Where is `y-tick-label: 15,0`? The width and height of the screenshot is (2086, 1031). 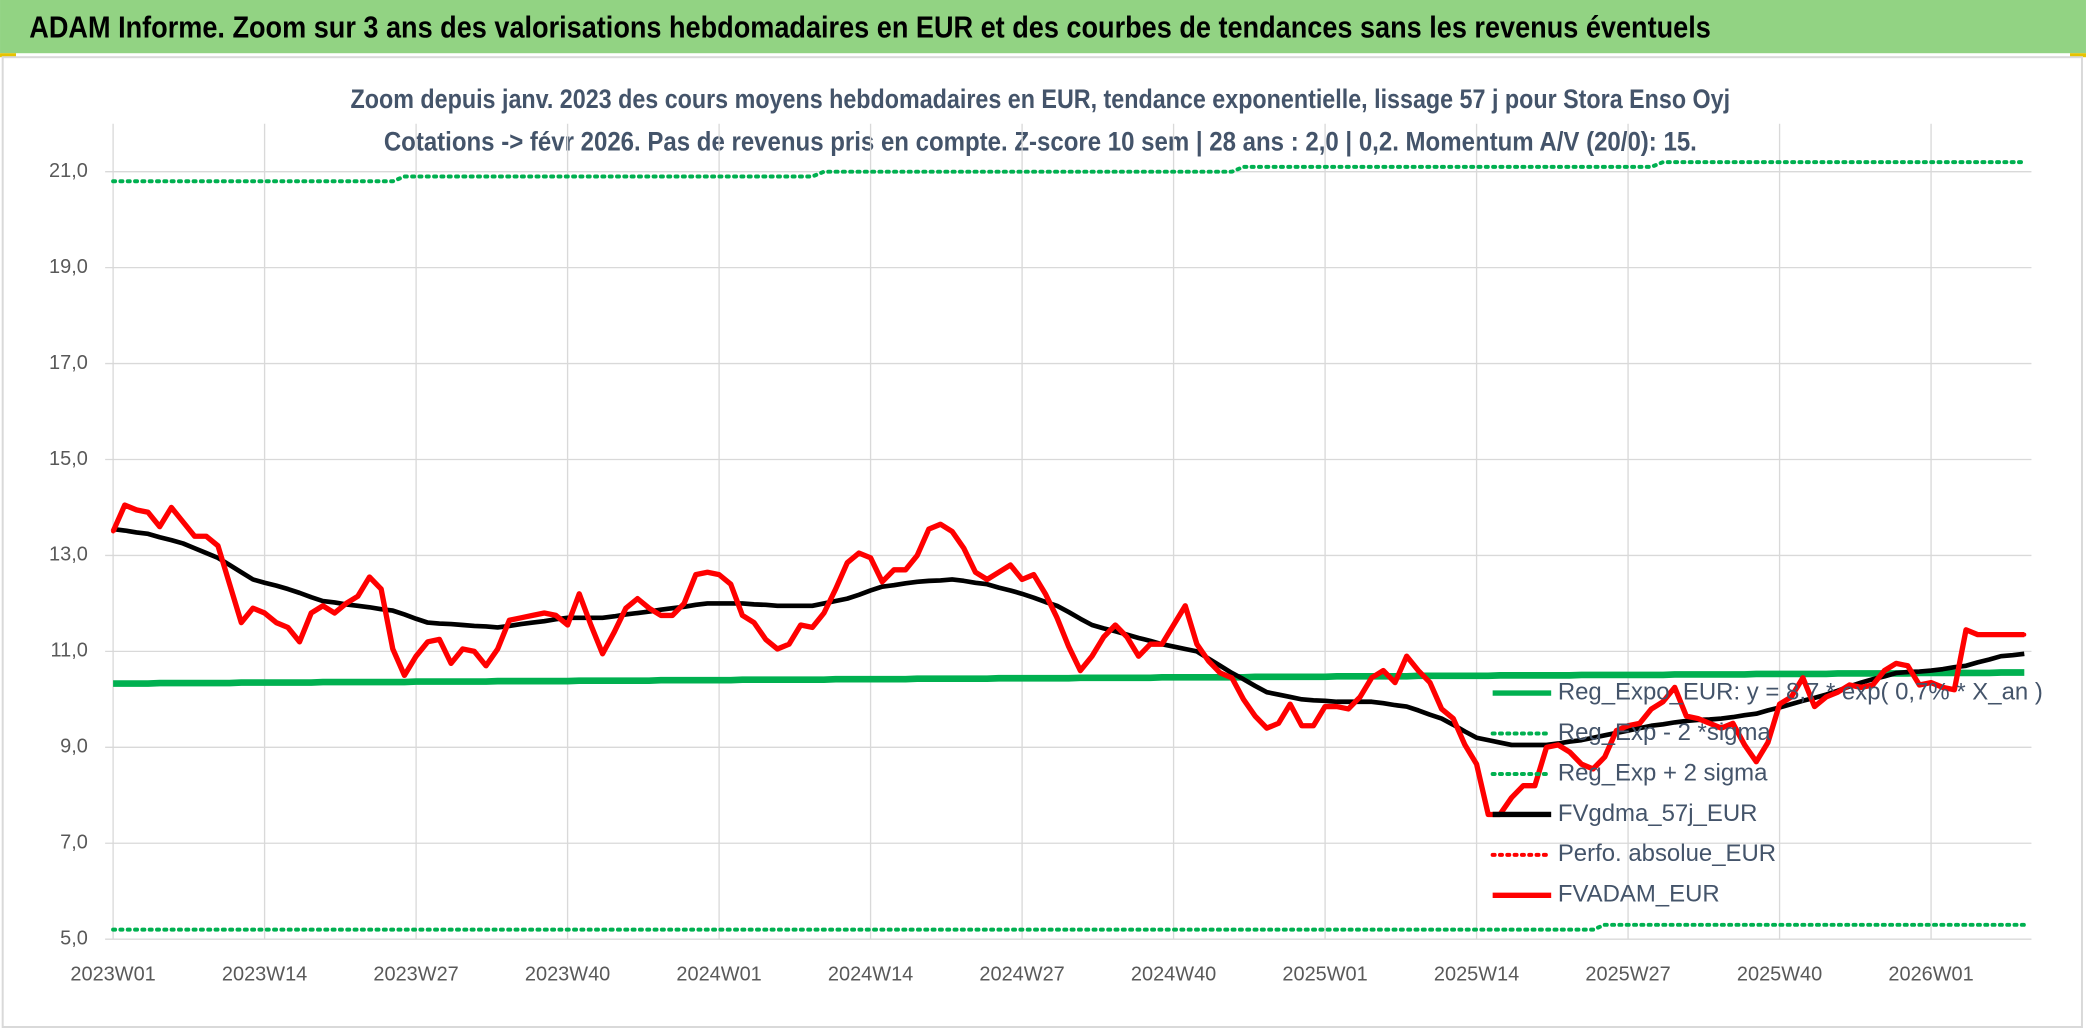 y-tick-label: 15,0 is located at coordinates (68, 459).